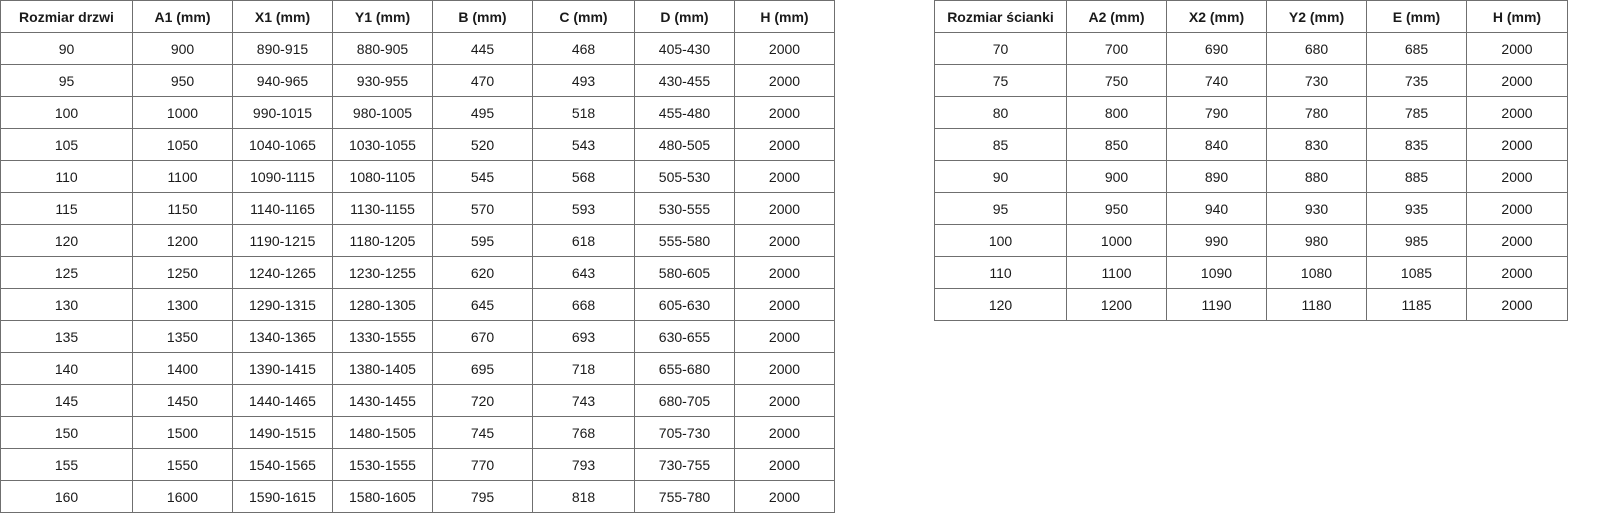 This screenshot has height=515, width=1600. Describe the element at coordinates (382, 240) in the screenshot. I see `table-cell: 1180-1205` at that location.